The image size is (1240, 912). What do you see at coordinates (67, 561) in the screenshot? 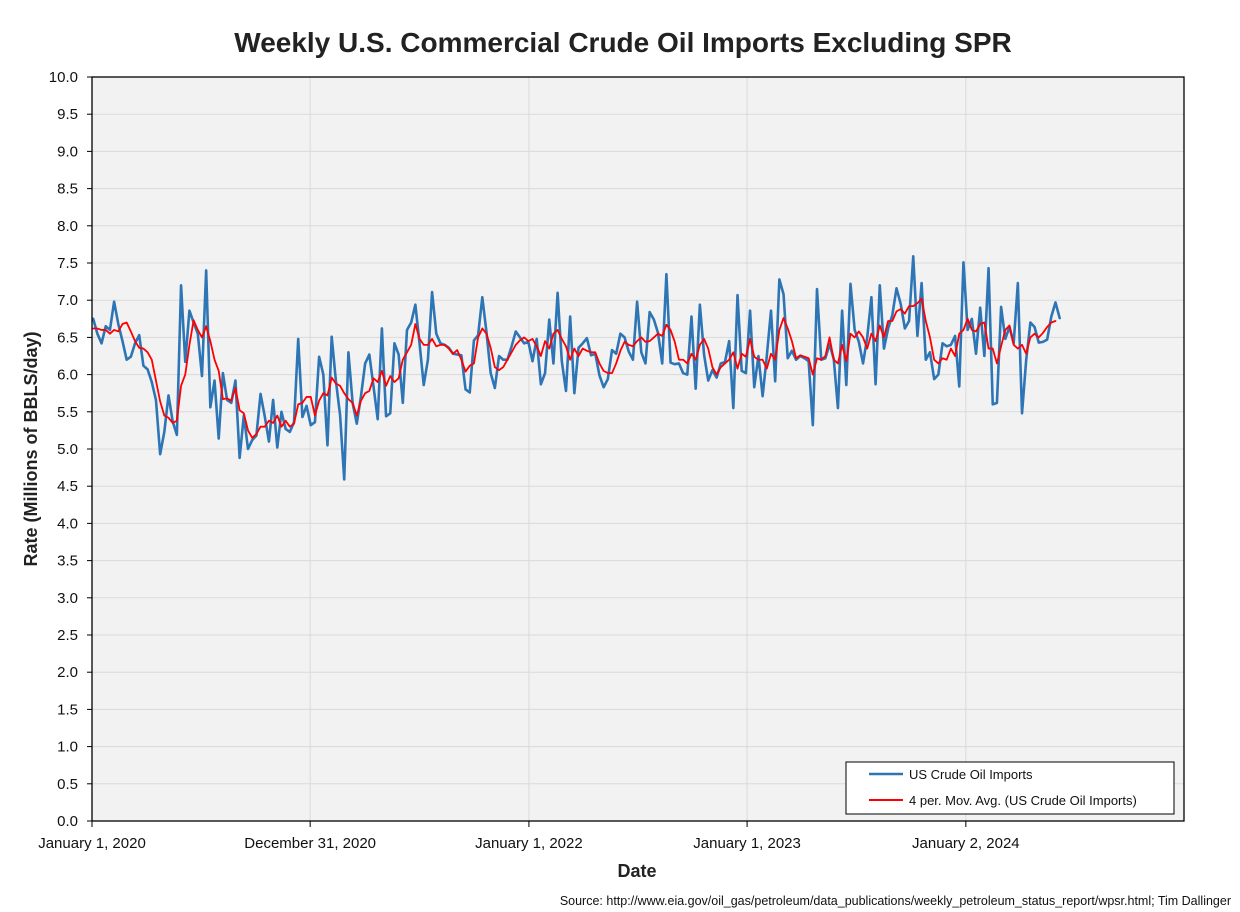
I see `y-tick-label: 3.5` at bounding box center [67, 561].